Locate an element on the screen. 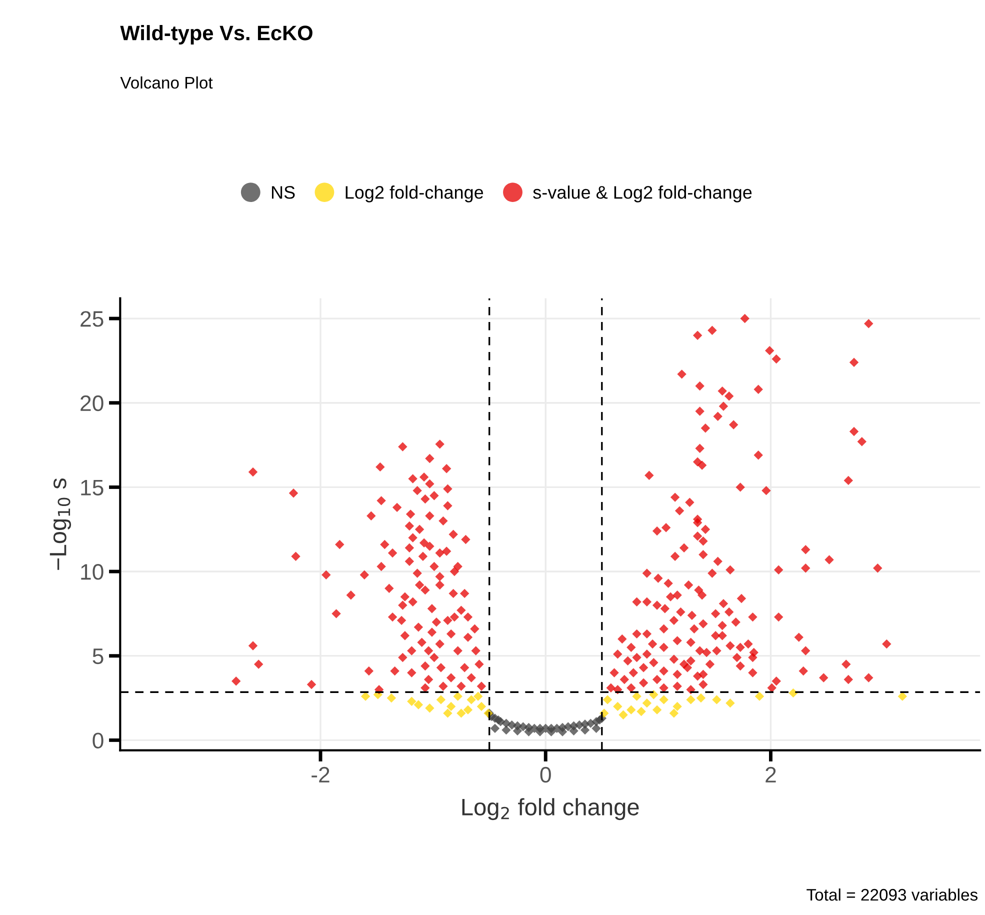 Image resolution: width=985 pixels, height=915 pixels. y-tick-label: 5 is located at coordinates (98, 656).